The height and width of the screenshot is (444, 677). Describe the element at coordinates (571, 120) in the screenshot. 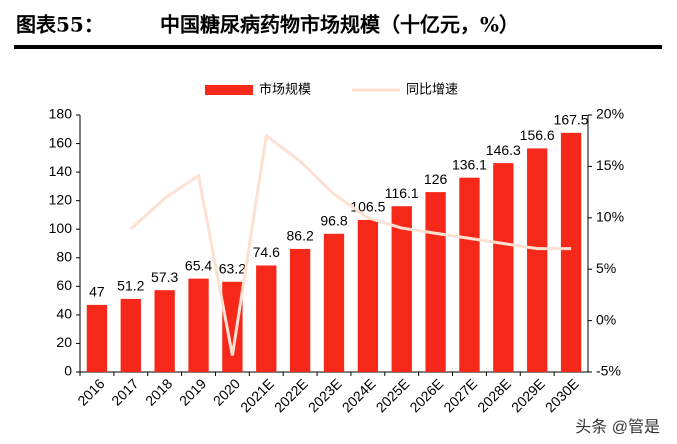

I see `bar-value-label: 167.5` at that location.